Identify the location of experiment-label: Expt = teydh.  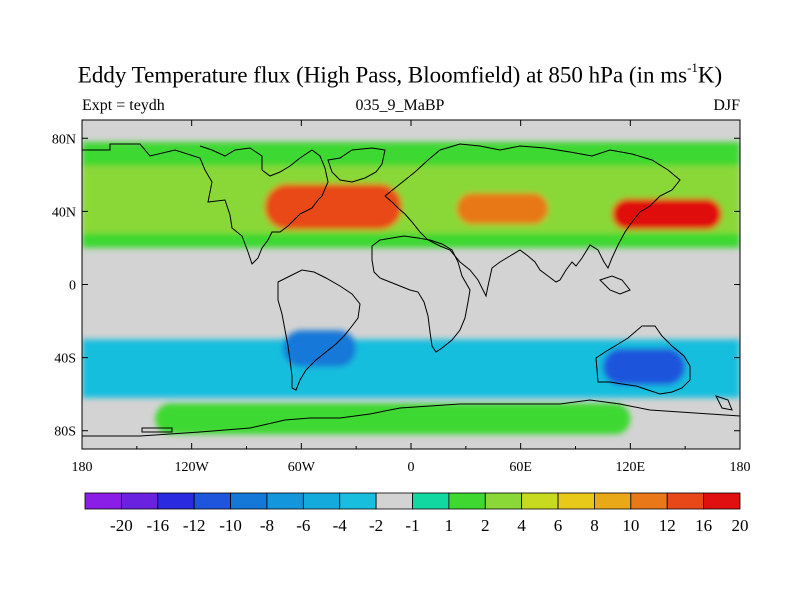
(123, 105).